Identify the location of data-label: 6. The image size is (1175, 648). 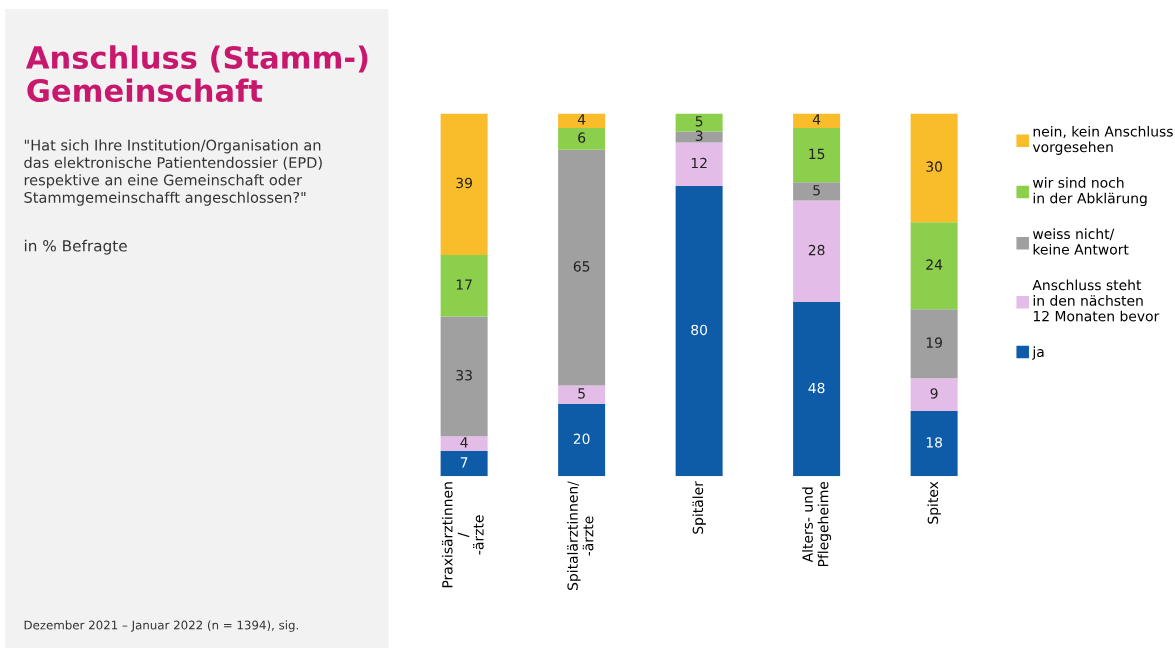
(582, 137).